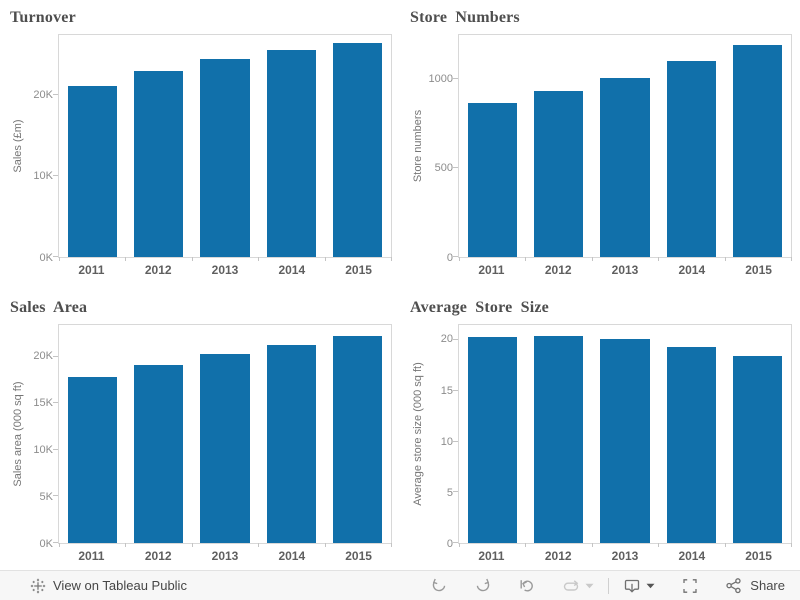 The image size is (800, 600). I want to click on undo-button, so click(439, 586).